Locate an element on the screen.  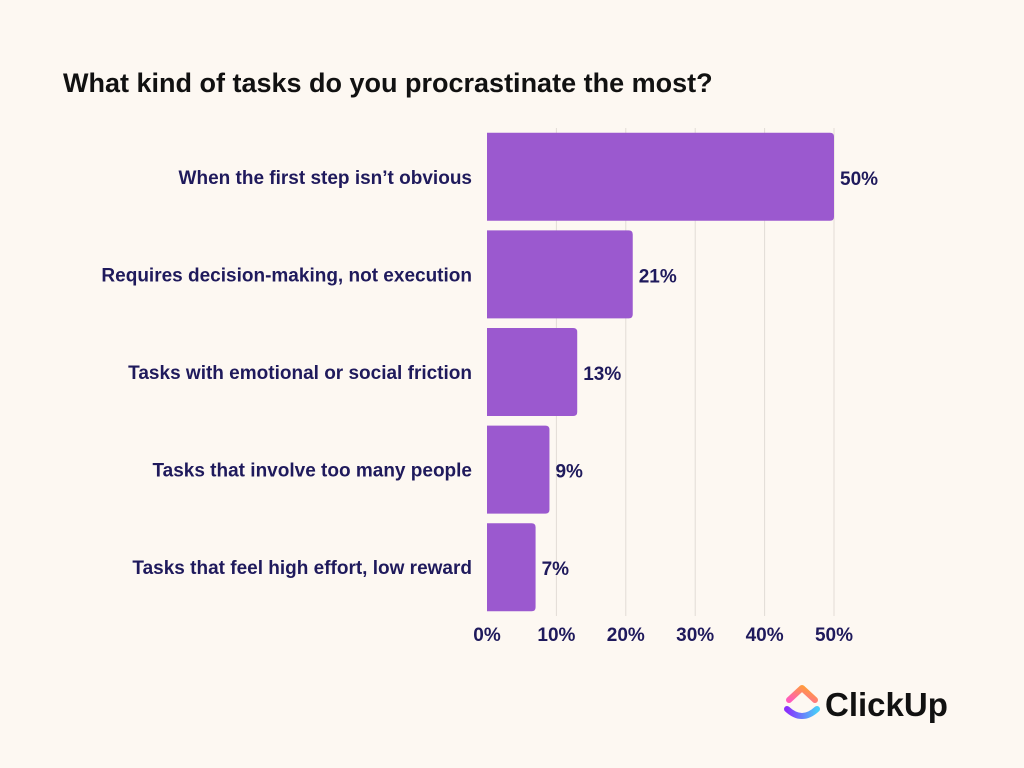
data-label: 9% is located at coordinates (569, 472).